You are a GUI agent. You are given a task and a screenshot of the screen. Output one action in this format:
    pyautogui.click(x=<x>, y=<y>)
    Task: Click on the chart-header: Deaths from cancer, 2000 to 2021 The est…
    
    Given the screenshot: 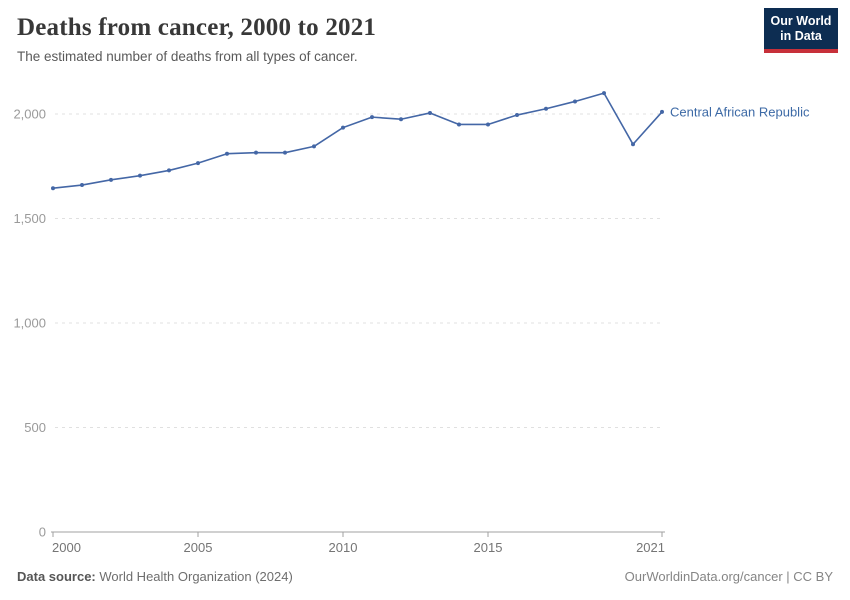 What is the action you would take?
    pyautogui.click(x=196, y=39)
    